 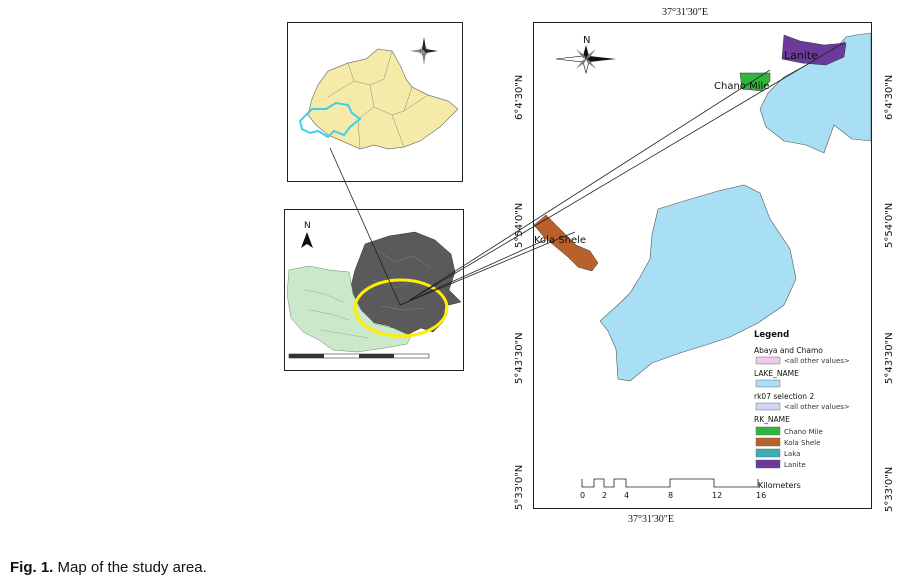 What do you see at coordinates (889, 293) in the screenshot?
I see `coord-right-axis: 6°4'30"N 5°54'0"N 5°43'30"N 5°33'0"N` at bounding box center [889, 293].